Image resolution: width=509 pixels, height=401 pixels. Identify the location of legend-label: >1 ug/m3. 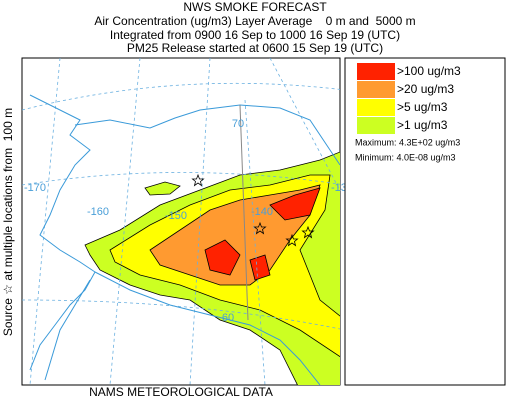
(422, 125).